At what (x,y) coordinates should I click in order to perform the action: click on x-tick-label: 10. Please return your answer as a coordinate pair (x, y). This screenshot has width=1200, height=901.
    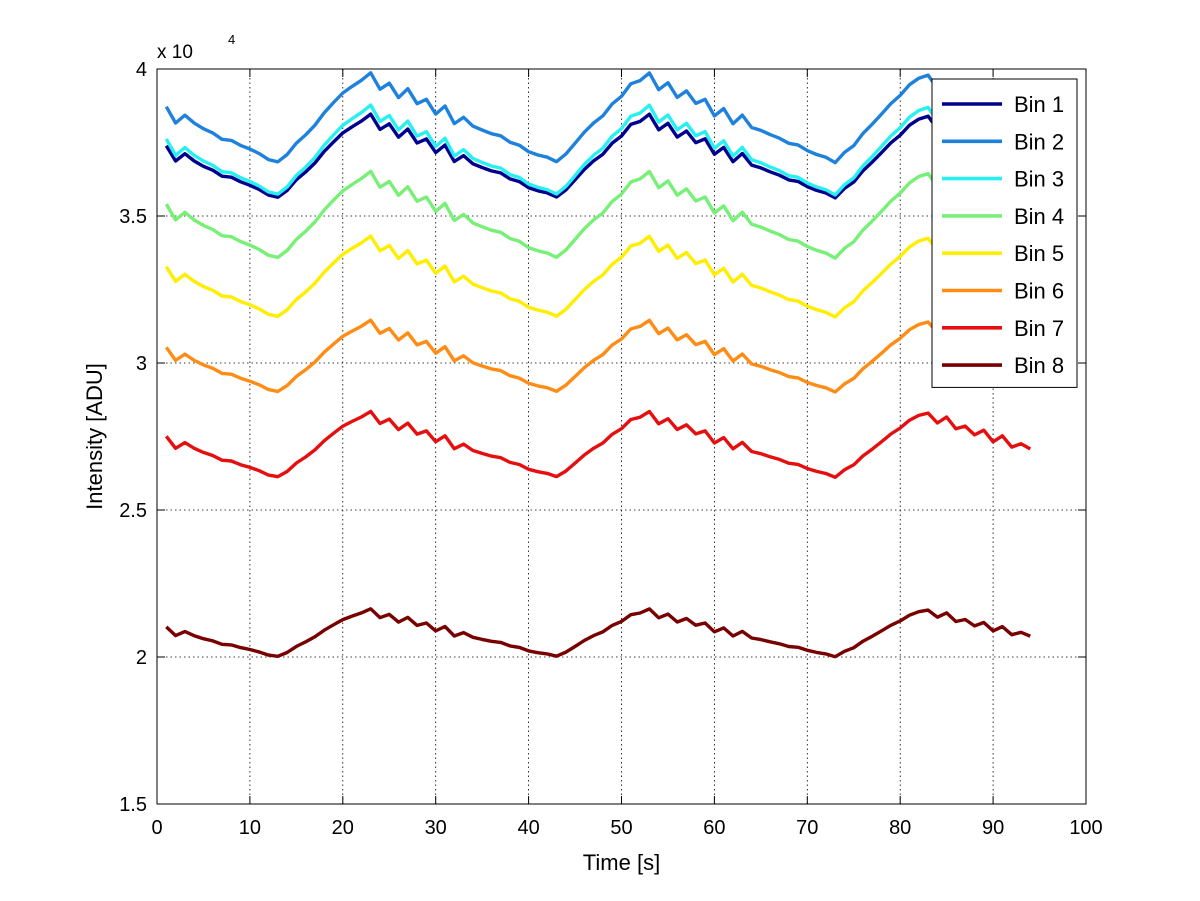
    Looking at the image, I should click on (250, 828).